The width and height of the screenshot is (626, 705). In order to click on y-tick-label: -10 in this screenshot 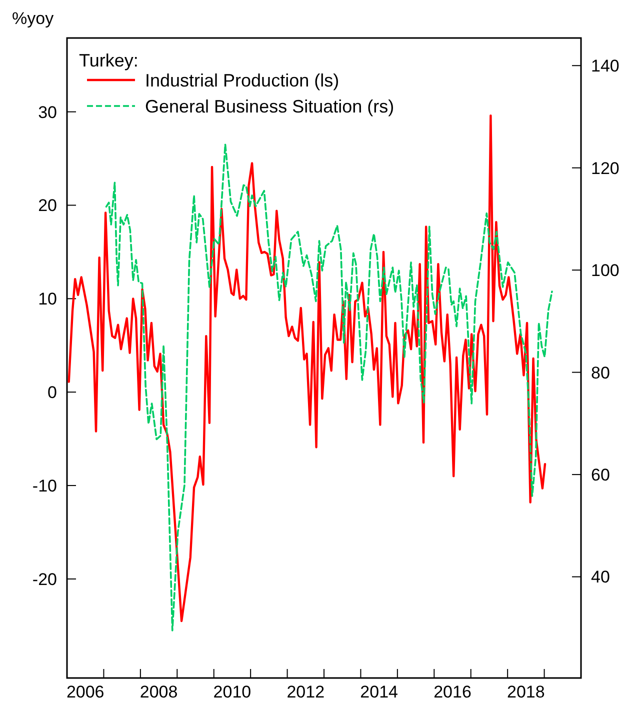, I will do `click(44, 486)`.